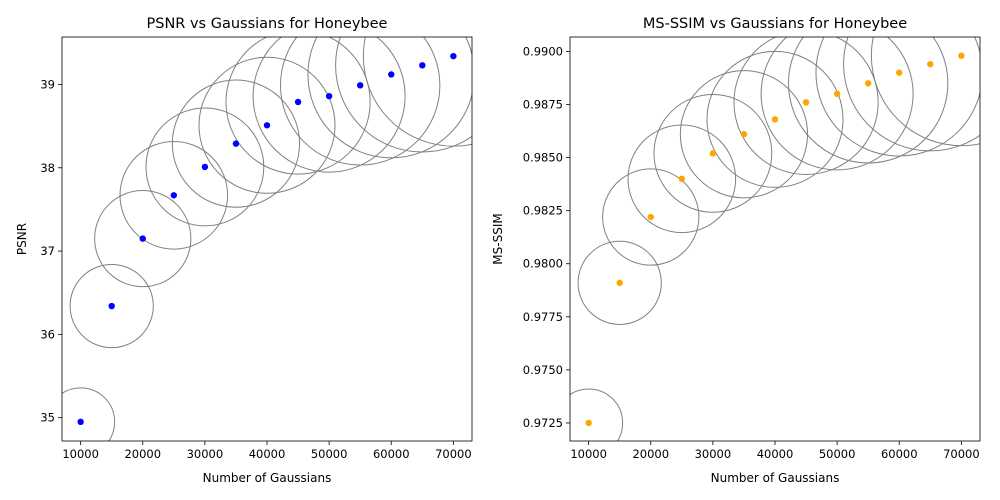 The image size is (1000, 500). What do you see at coordinates (47, 334) in the screenshot?
I see `psnr-y-tick-label-1: 36` at bounding box center [47, 334].